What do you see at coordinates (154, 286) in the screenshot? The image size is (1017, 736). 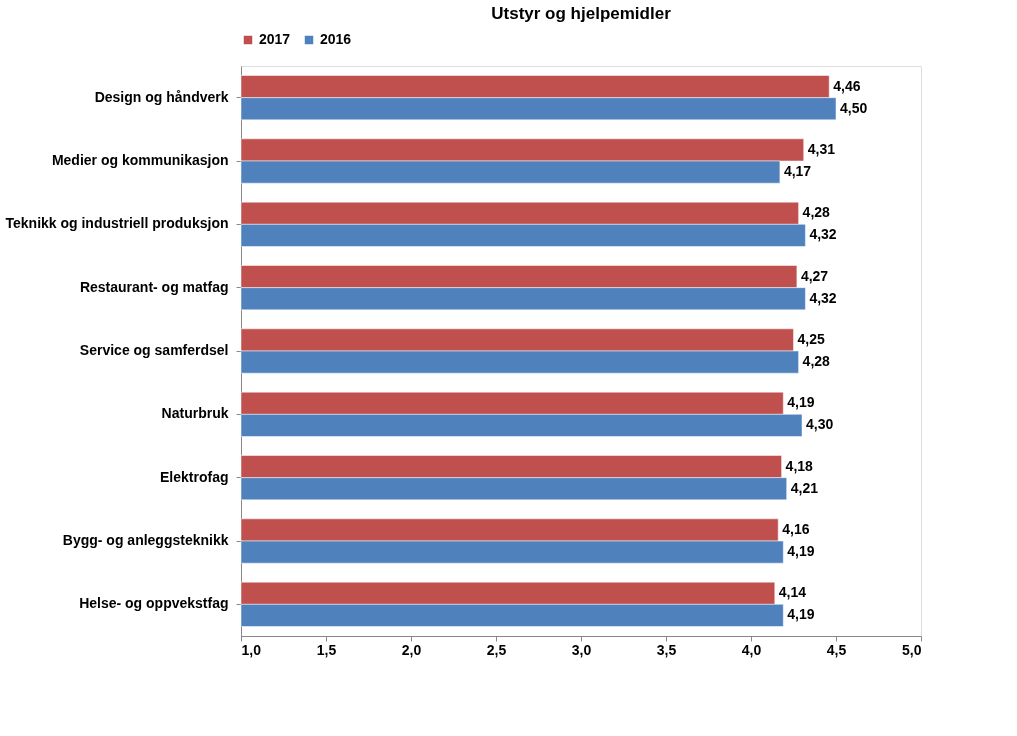 I see `y-tick-label: Restaurant- og matfag` at bounding box center [154, 286].